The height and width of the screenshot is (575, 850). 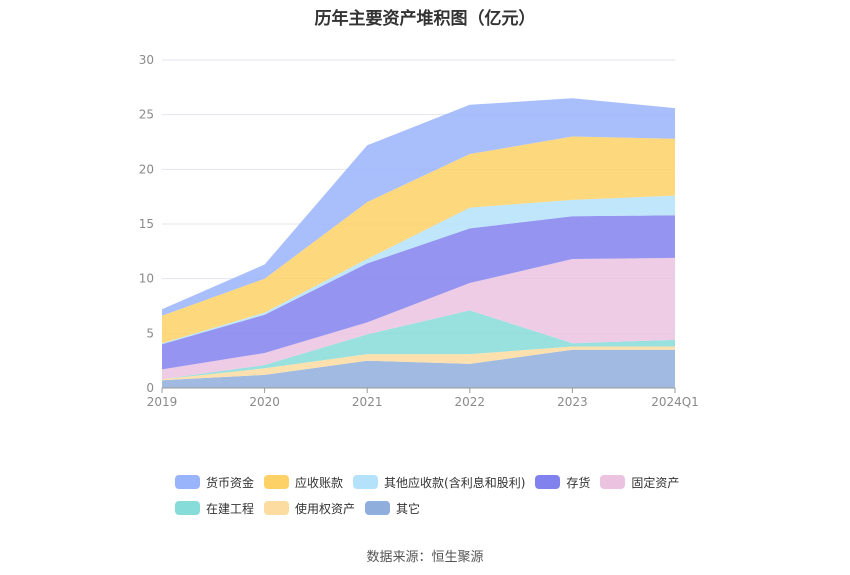 What do you see at coordinates (367, 402) in the screenshot?
I see `x-tick-label: 2021` at bounding box center [367, 402].